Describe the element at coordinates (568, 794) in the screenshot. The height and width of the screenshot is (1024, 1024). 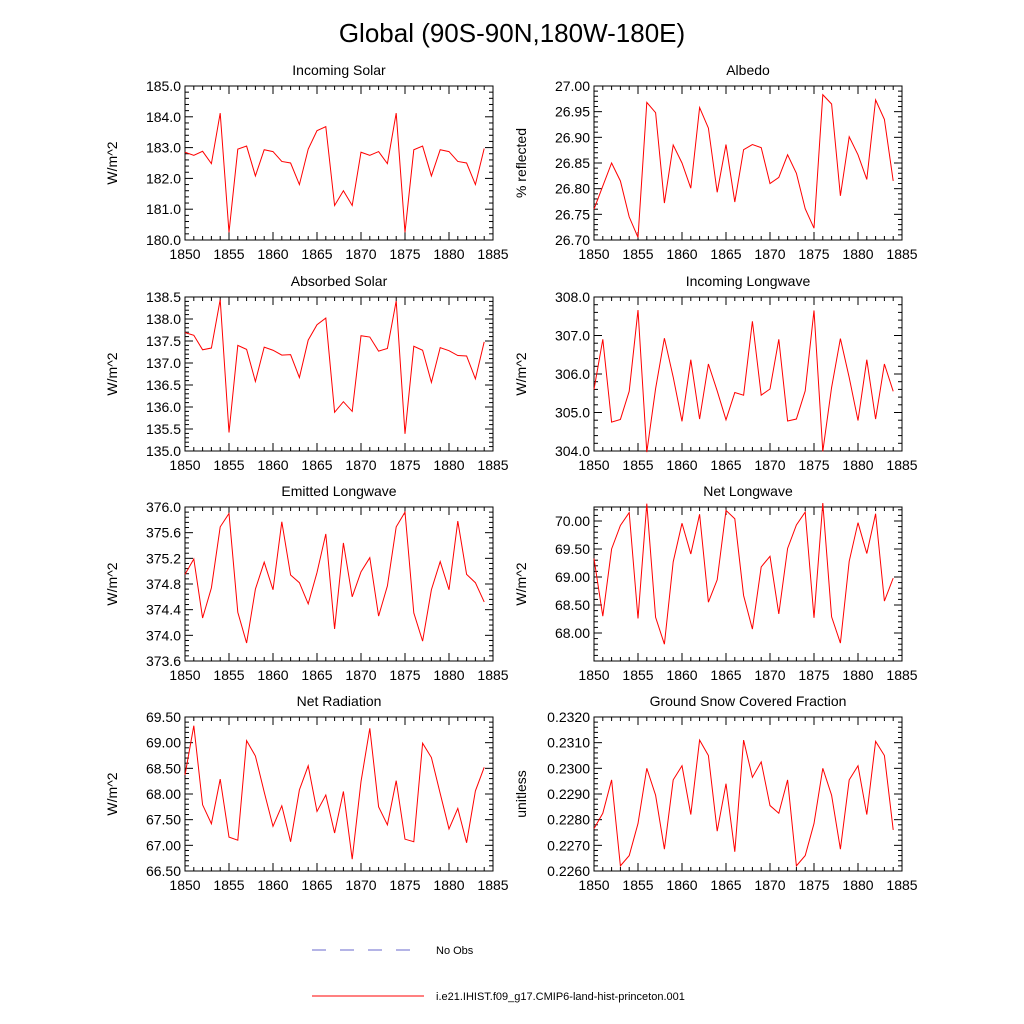
I see `y-tick-label: 0.2290` at that location.